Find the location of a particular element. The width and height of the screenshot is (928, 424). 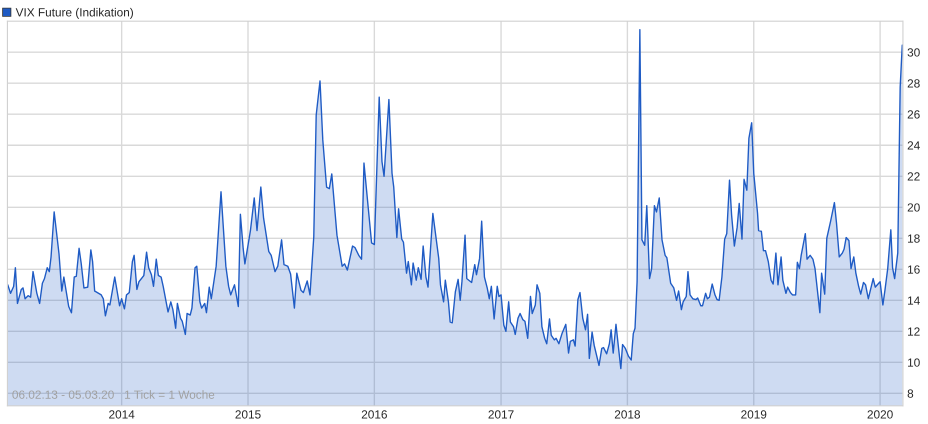

y-tick-label: 26 is located at coordinates (914, 114).